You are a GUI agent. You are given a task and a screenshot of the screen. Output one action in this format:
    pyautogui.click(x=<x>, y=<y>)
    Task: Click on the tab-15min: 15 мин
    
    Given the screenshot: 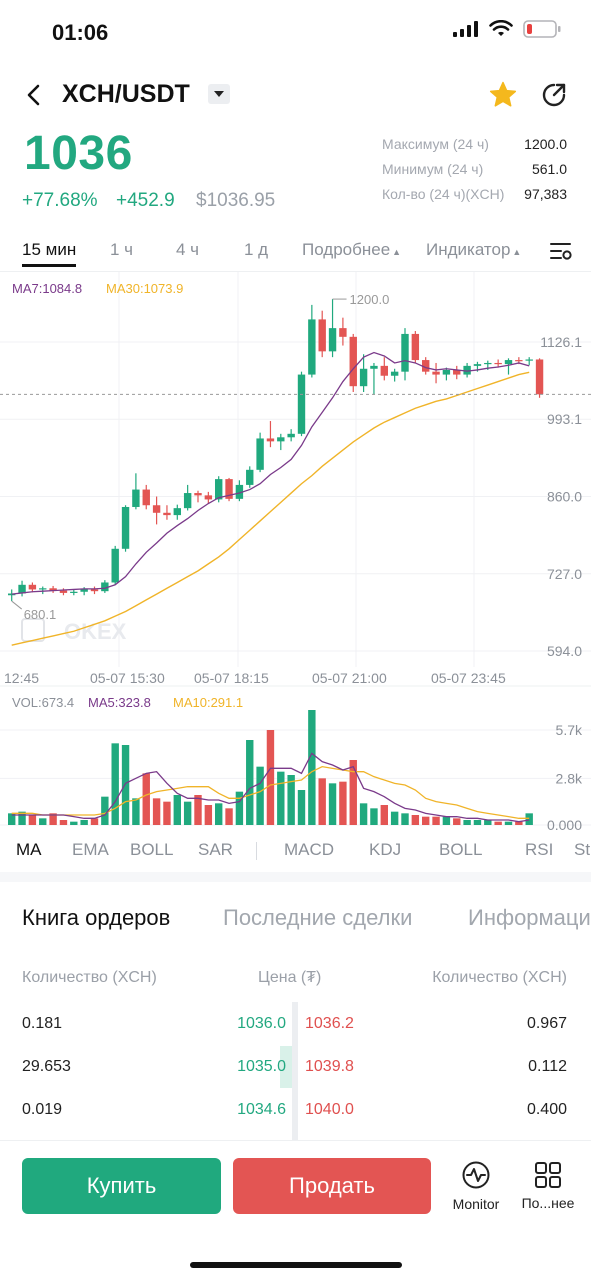 What is the action you would take?
    pyautogui.click(x=49, y=249)
    